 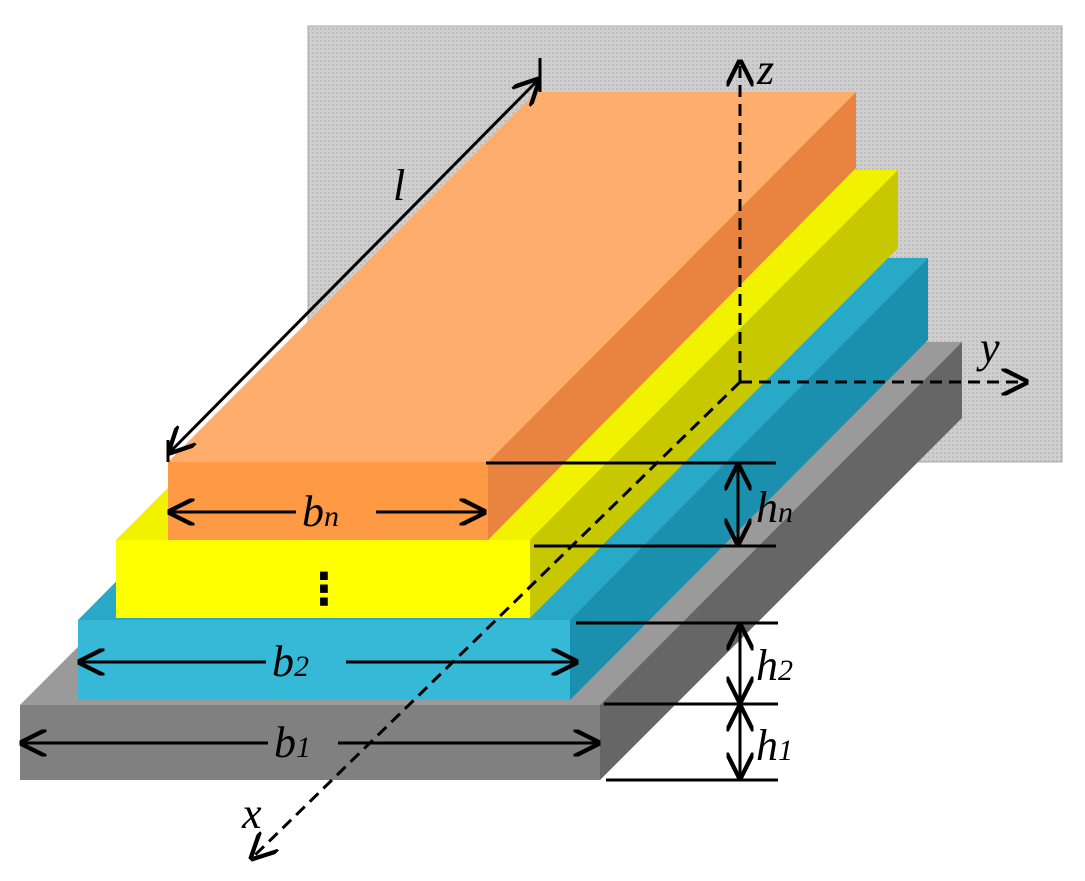 What do you see at coordinates (292, 742) in the screenshot?
I see `width-b1-label: b1` at bounding box center [292, 742].